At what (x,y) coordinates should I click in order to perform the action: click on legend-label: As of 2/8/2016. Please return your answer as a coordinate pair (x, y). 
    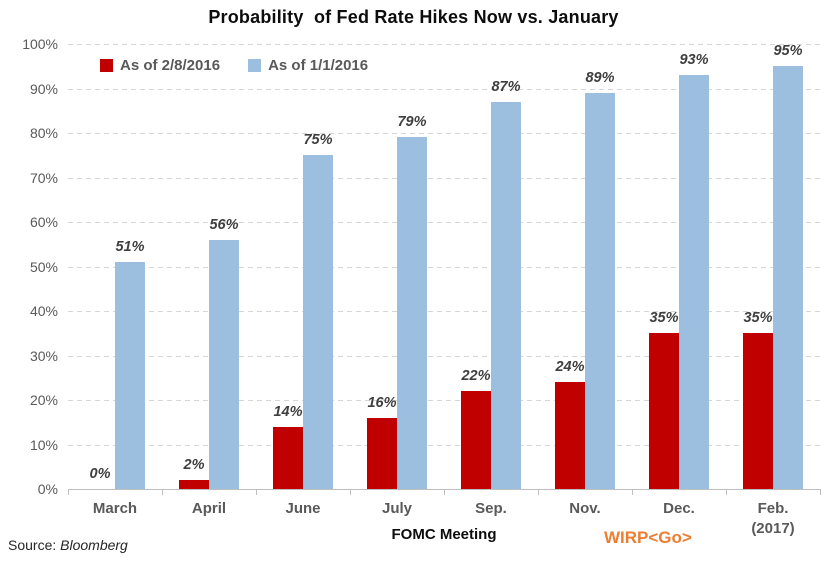
    Looking at the image, I should click on (170, 65).